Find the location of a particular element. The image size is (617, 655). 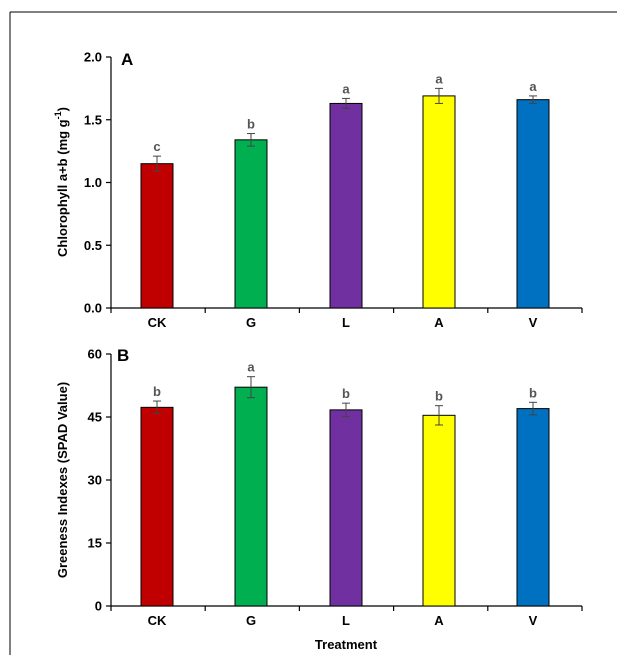

panel-b-significance-letter: a is located at coordinates (251, 367).